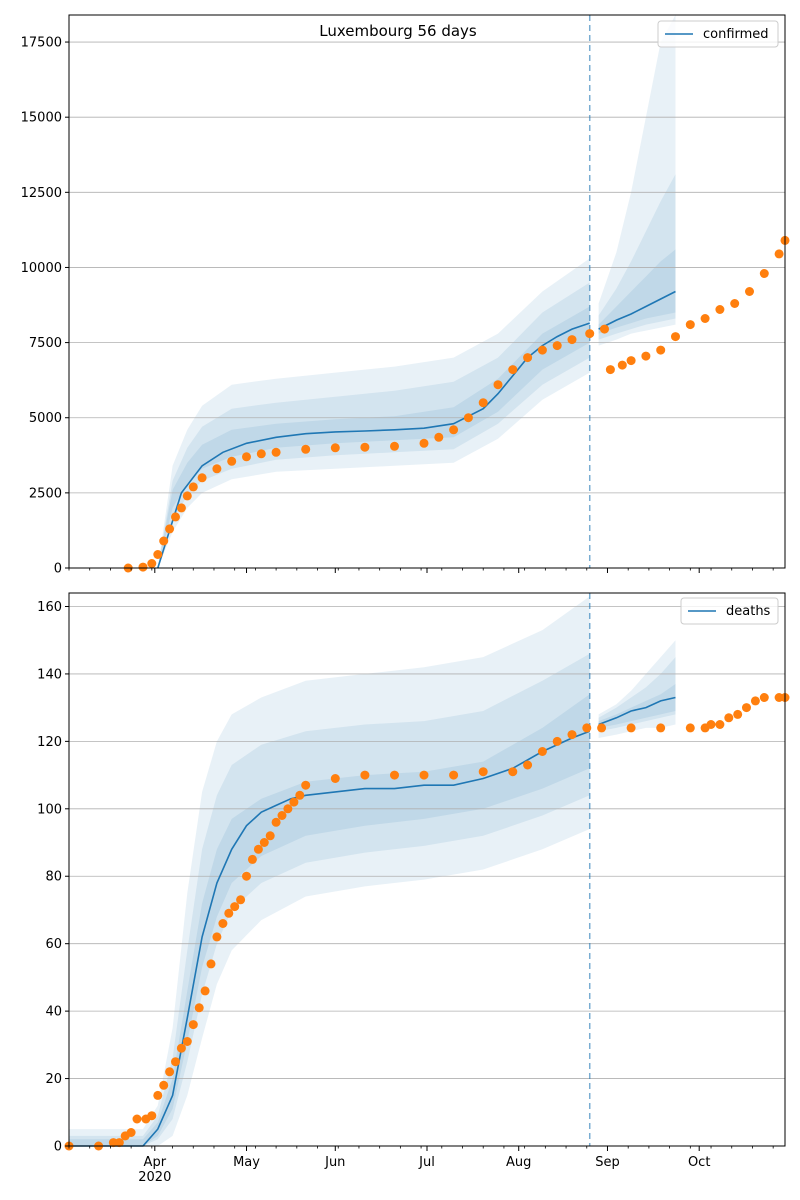 The width and height of the screenshot is (800, 1200). What do you see at coordinates (49, 742) in the screenshot?
I see `deaths-ytick-label: 120` at bounding box center [49, 742].